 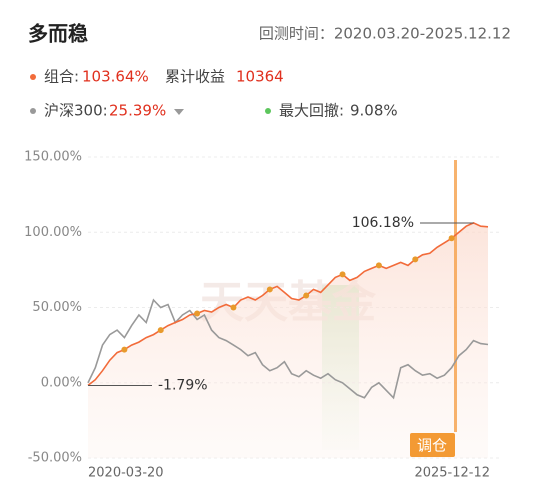 What do you see at coordinates (311, 111) in the screenshot?
I see `drawdown-label: 最大回撤:` at bounding box center [311, 111].